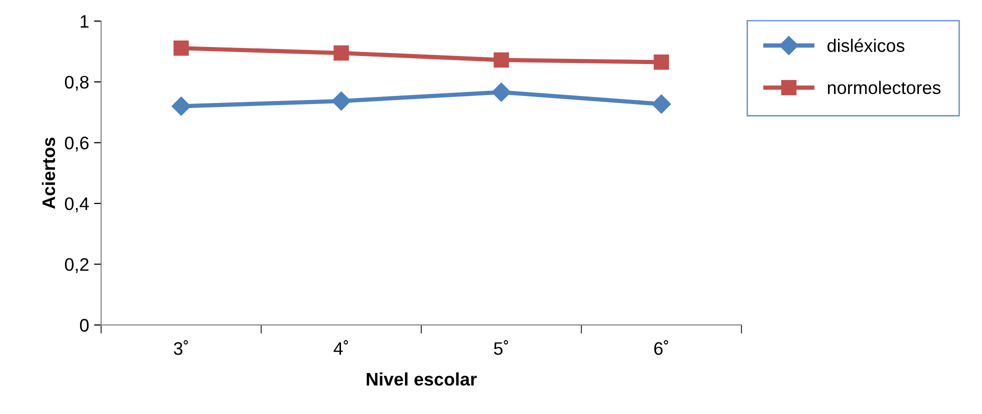 This screenshot has width=982, height=414. Describe the element at coordinates (421, 379) in the screenshot. I see `x-axis-title: Nivel escolar` at that location.